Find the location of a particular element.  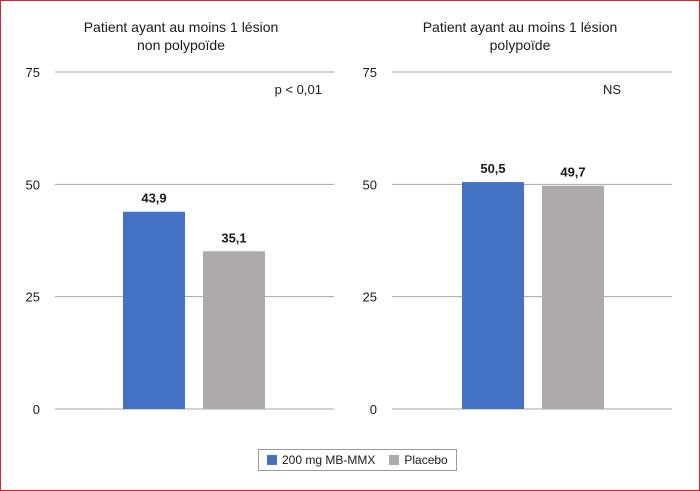

legend-item-treatment: 200 mg MB-MMX is located at coordinates (321, 460).